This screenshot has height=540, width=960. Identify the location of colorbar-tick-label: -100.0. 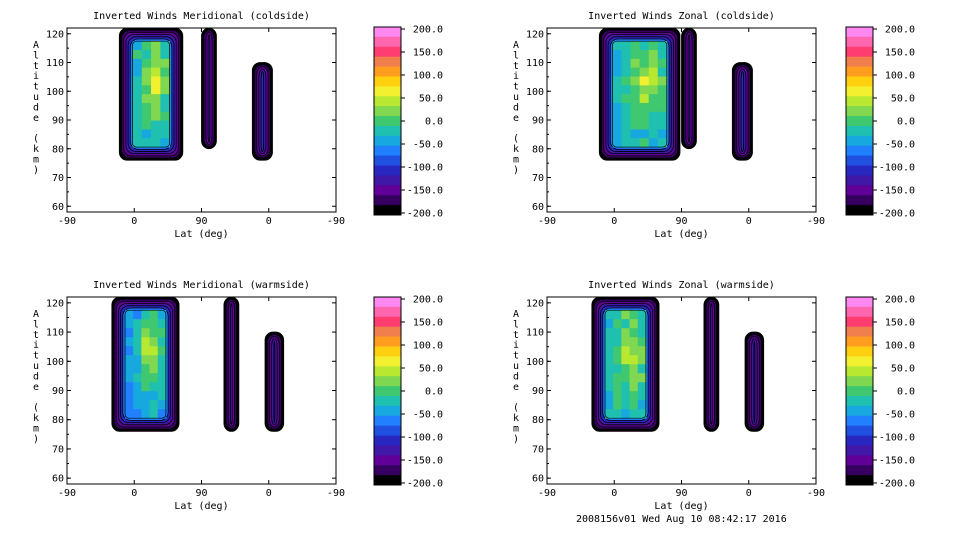
(897, 438).